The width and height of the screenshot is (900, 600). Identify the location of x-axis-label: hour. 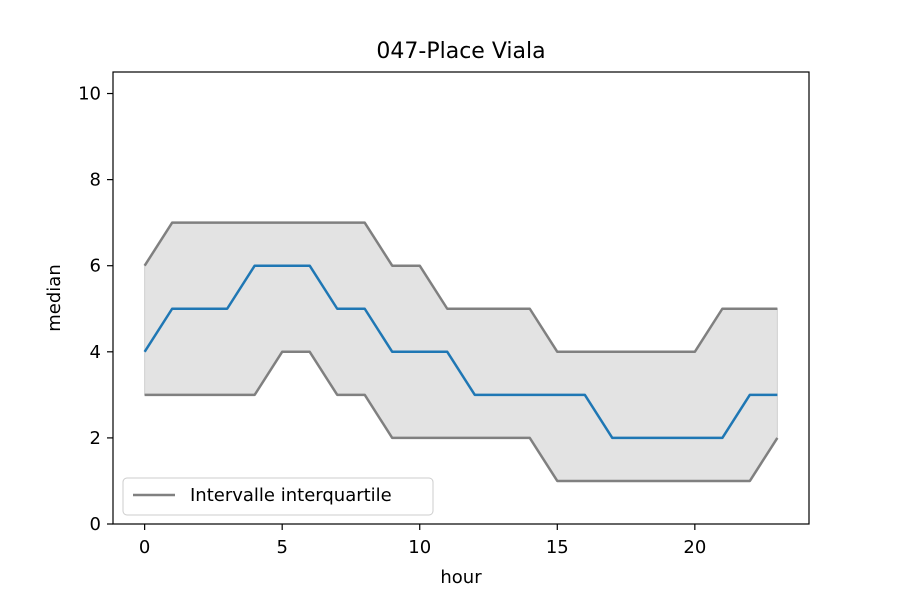
(461, 577).